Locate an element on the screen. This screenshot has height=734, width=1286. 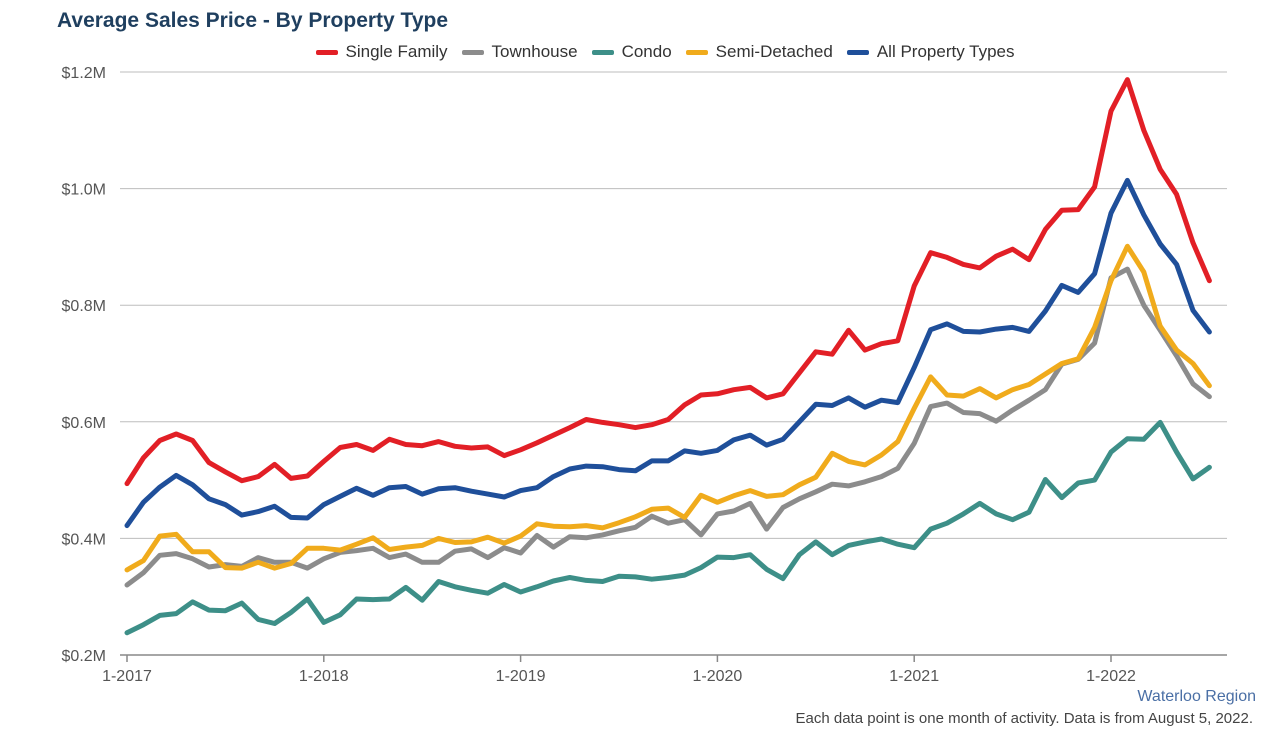
region-label: Waterloo Region is located at coordinates (1196, 696).